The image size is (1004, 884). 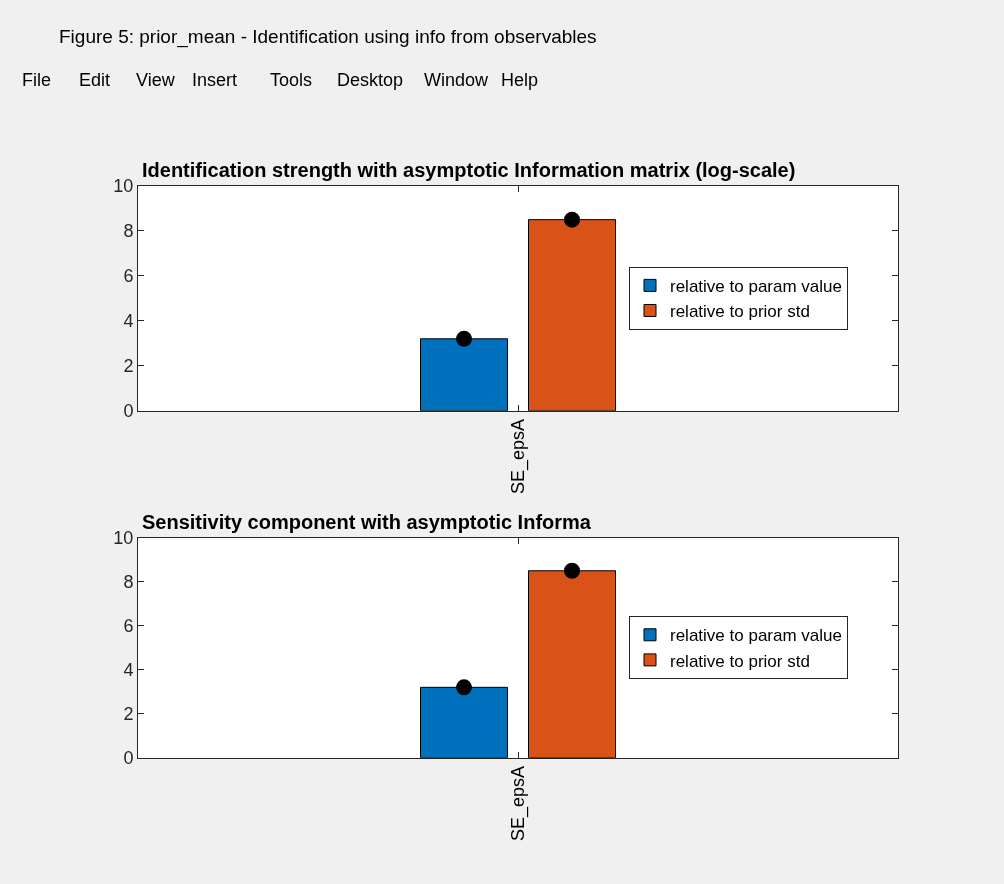 I want to click on text: Figure 5: prior_mean - Identification using info from observables, so click(x=328, y=37).